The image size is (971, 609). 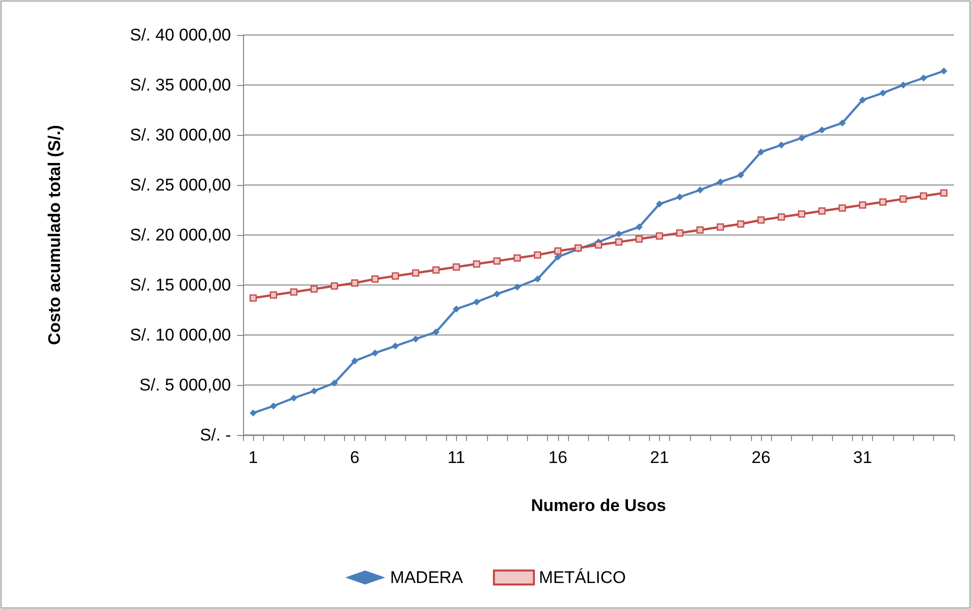 What do you see at coordinates (185, 385) in the screenshot?
I see `y-tick-label: S/. 5 000,00` at bounding box center [185, 385].